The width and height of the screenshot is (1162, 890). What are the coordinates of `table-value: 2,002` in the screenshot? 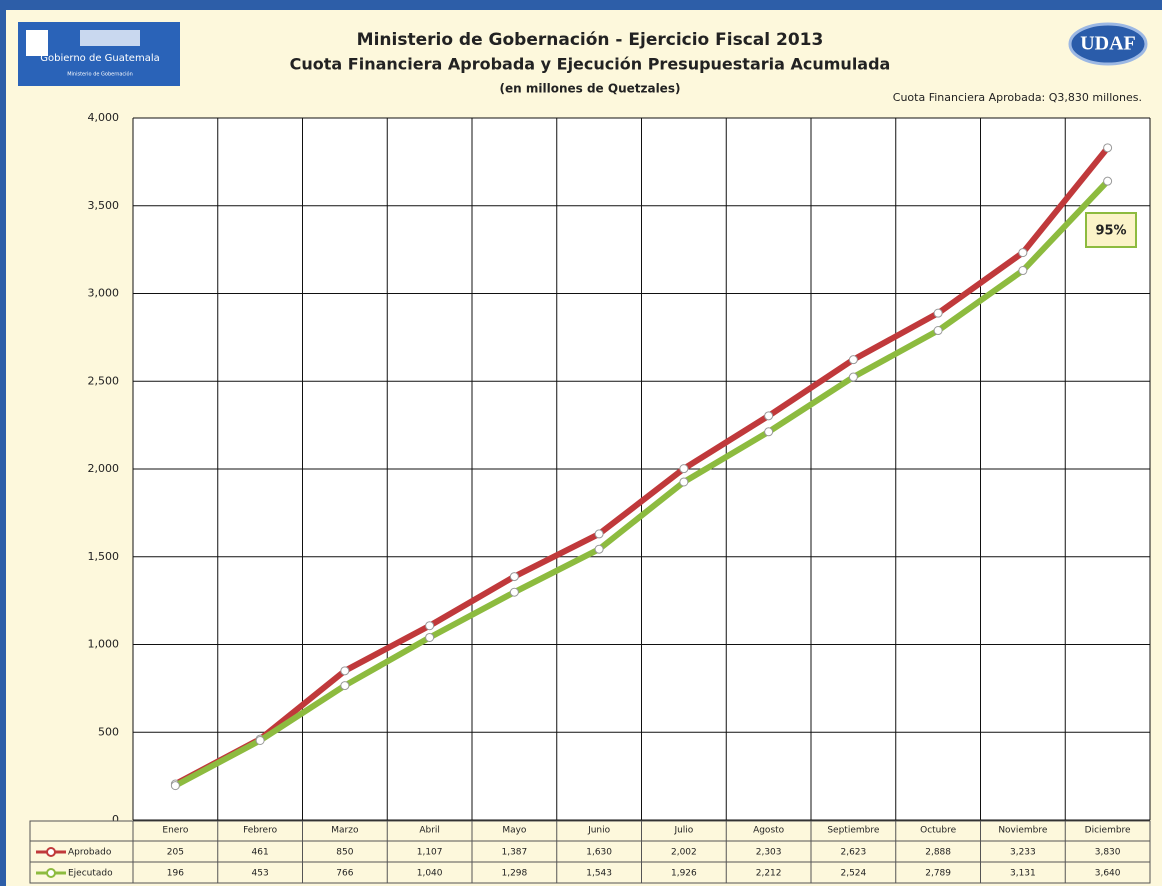 It's located at (684, 853).